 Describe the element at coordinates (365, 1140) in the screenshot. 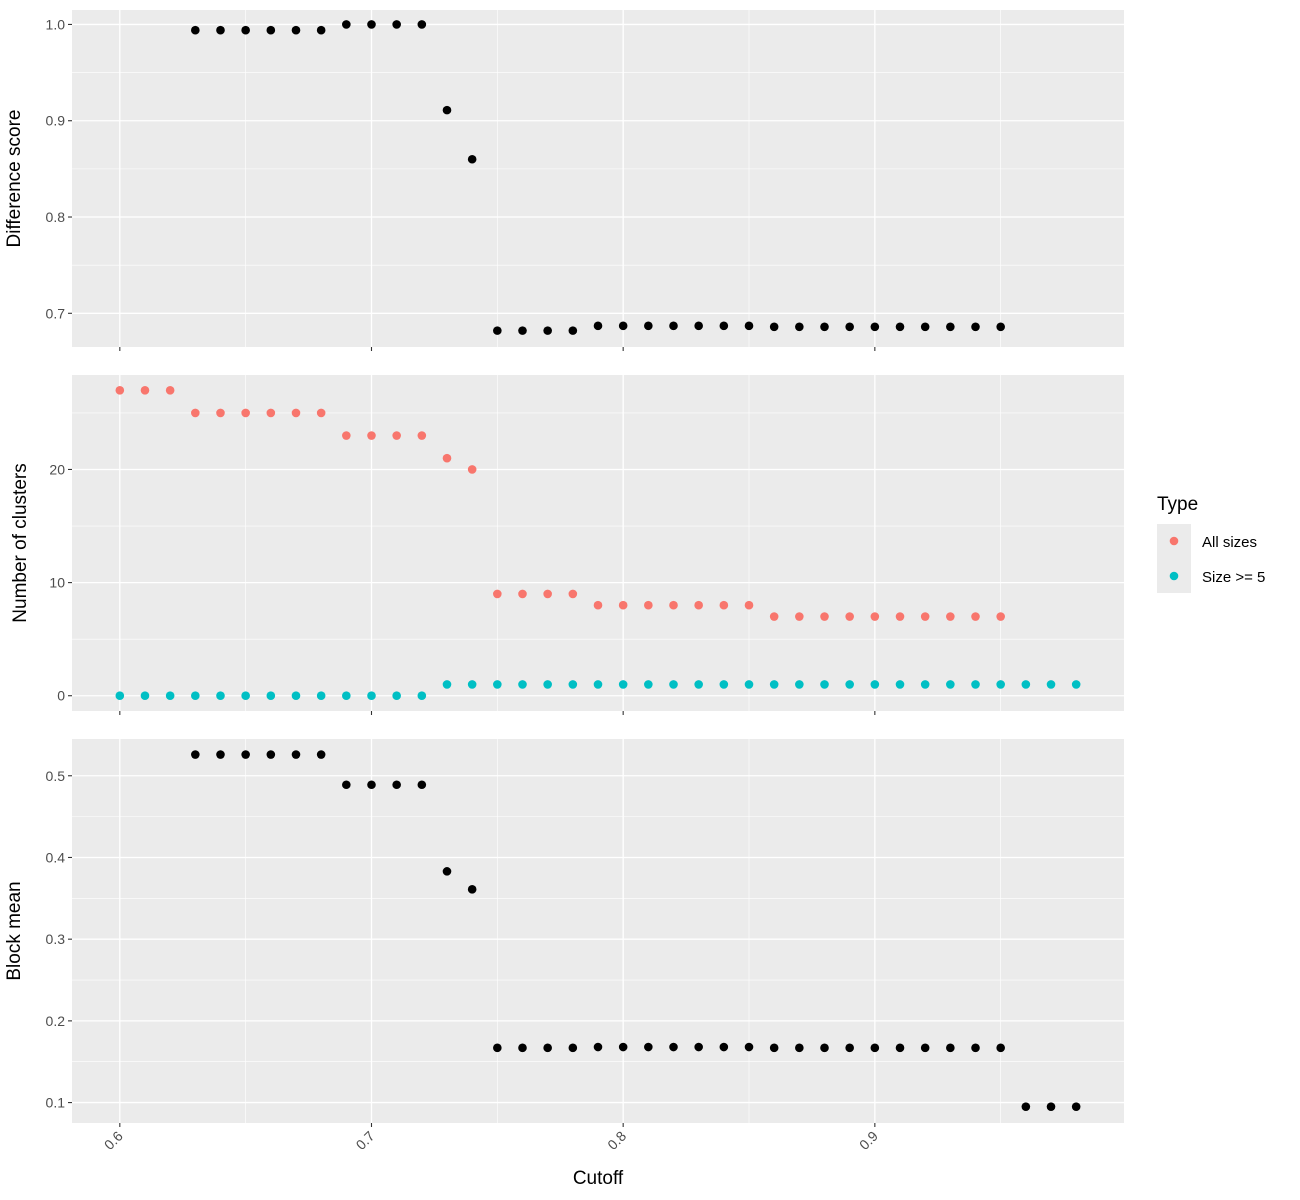

I see `x-tick-label: 0.7` at that location.